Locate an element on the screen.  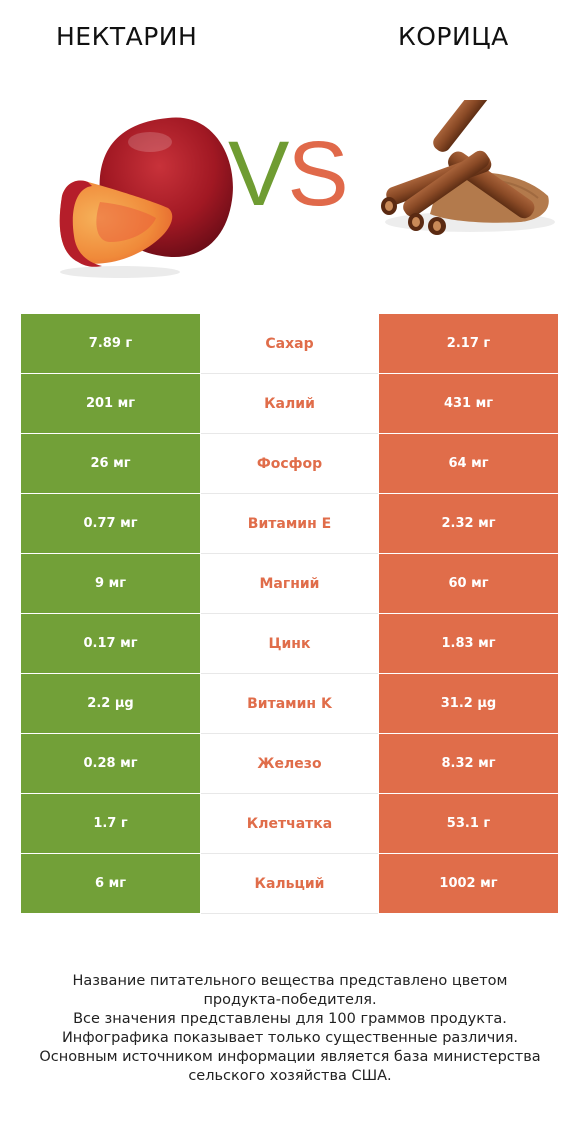
nutrient-name-cell: Клетчатка is located at coordinates (289, 823).